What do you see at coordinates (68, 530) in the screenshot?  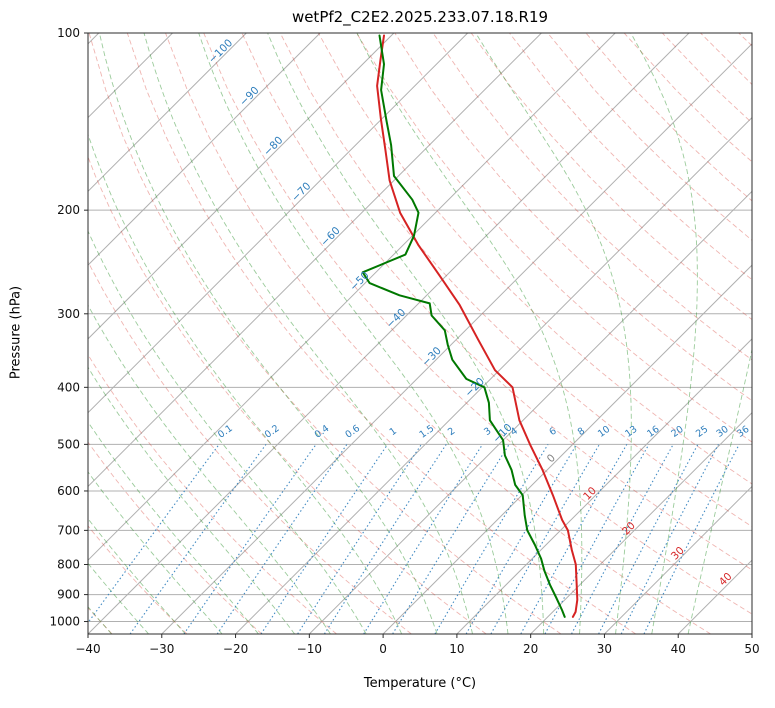 I see `svg-text: 700` at bounding box center [68, 530].